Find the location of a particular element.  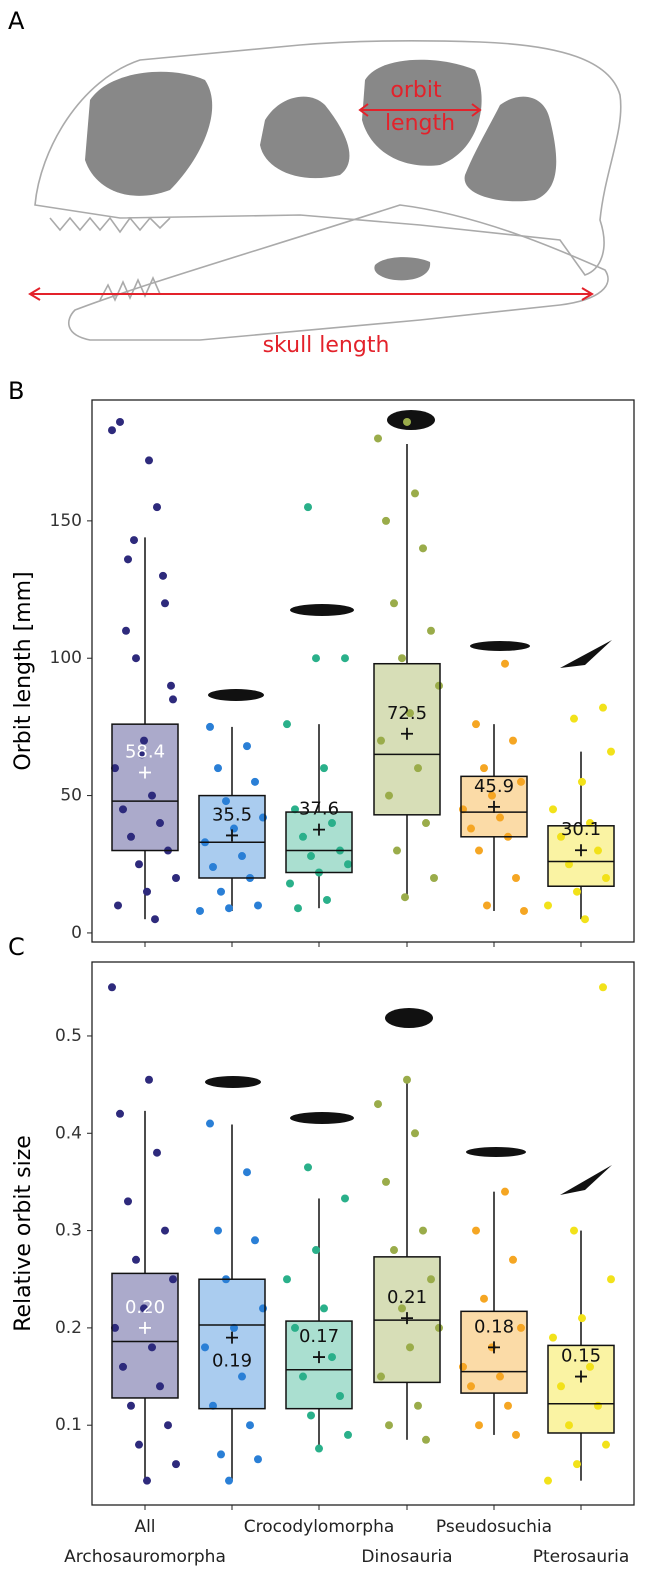

panel-letter: C is located at coordinates (16, 947).